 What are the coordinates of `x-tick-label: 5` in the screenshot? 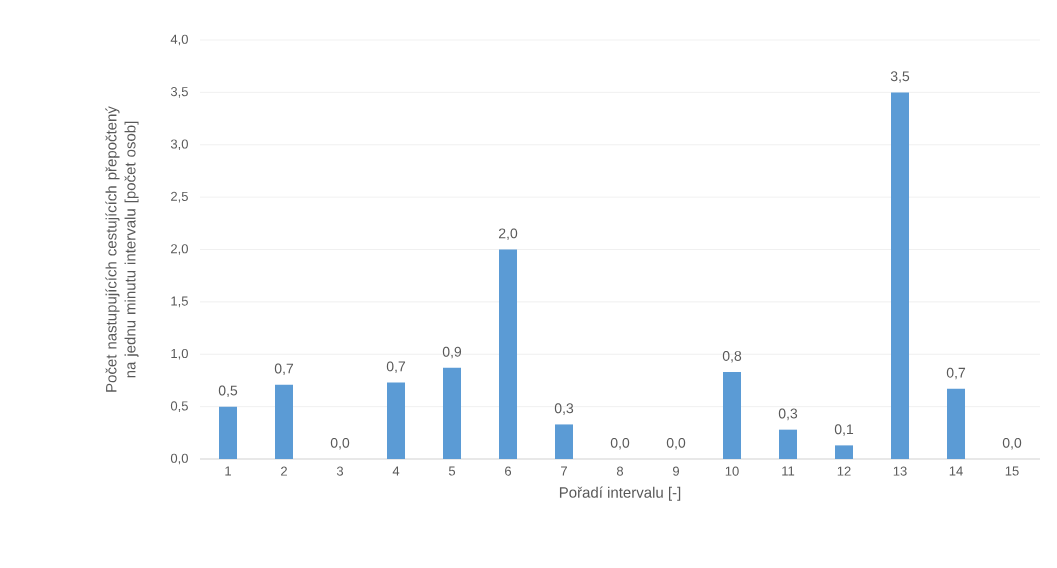 It's located at (452, 471).